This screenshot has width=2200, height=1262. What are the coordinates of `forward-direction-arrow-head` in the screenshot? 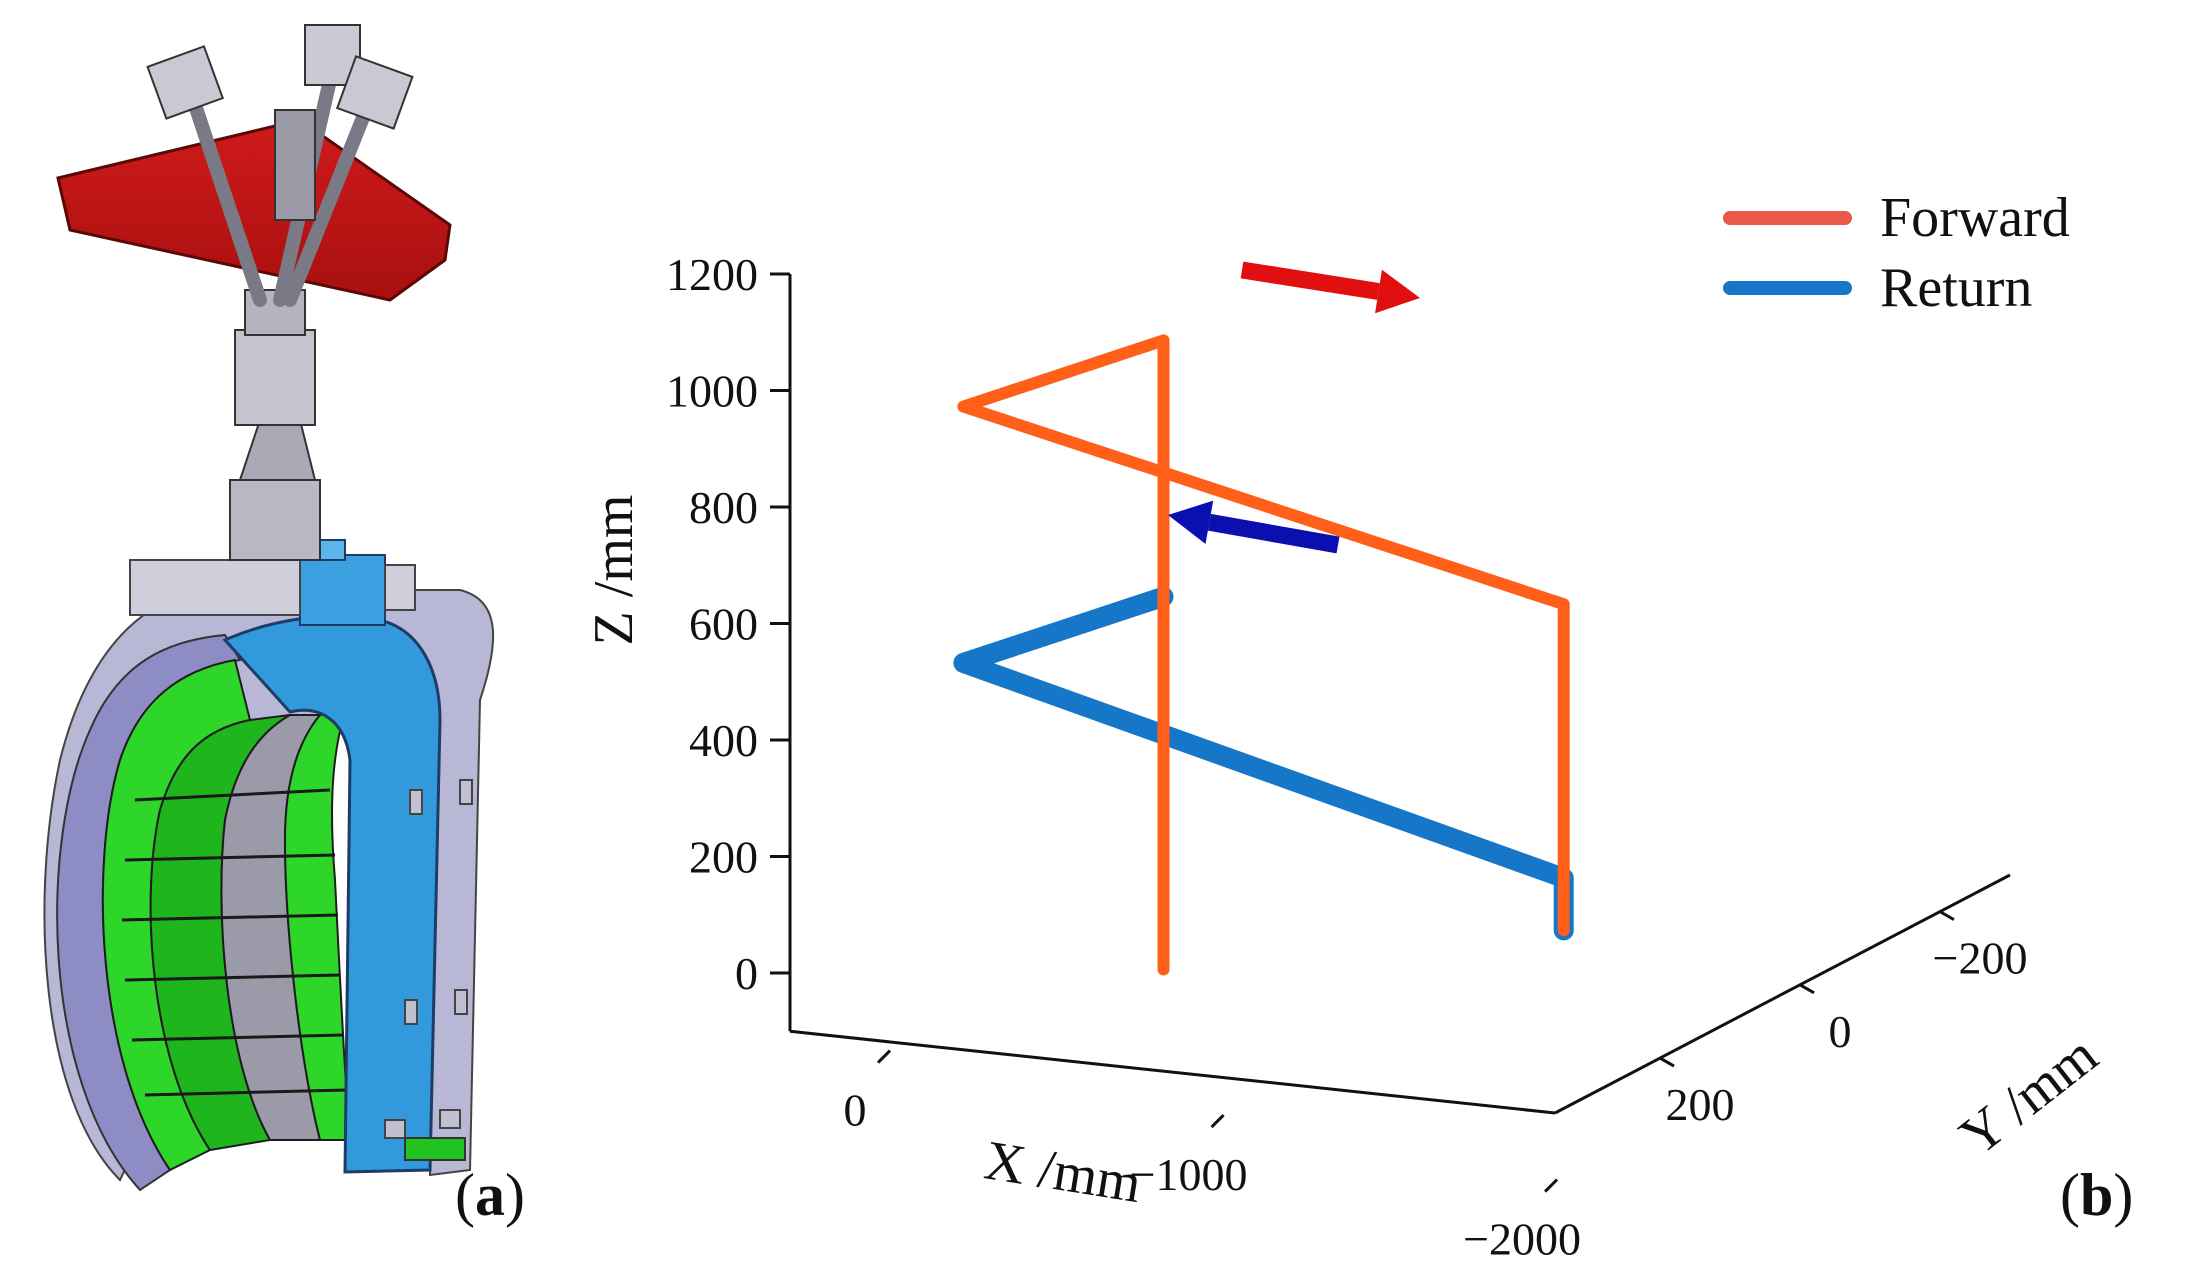 It's located at (1397, 291).